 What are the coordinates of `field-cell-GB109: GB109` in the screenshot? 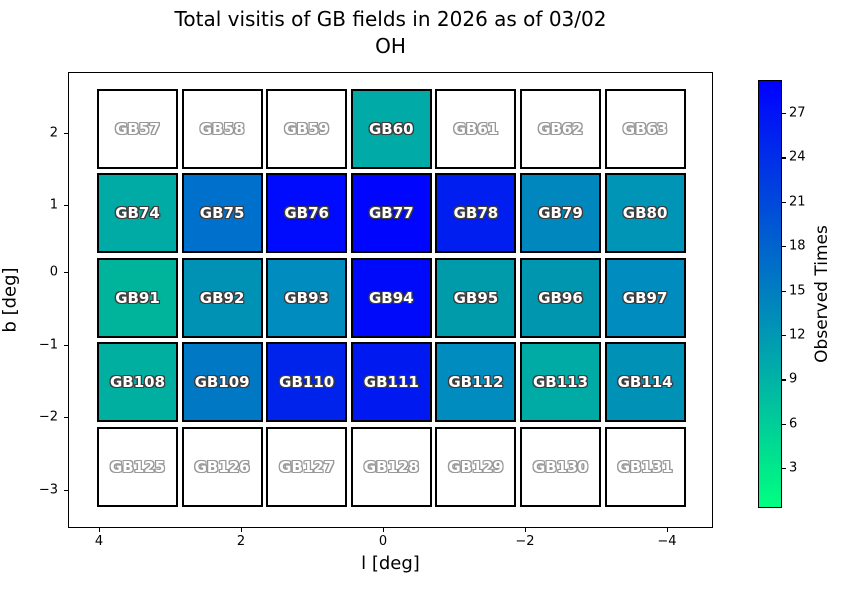 It's located at (222, 382).